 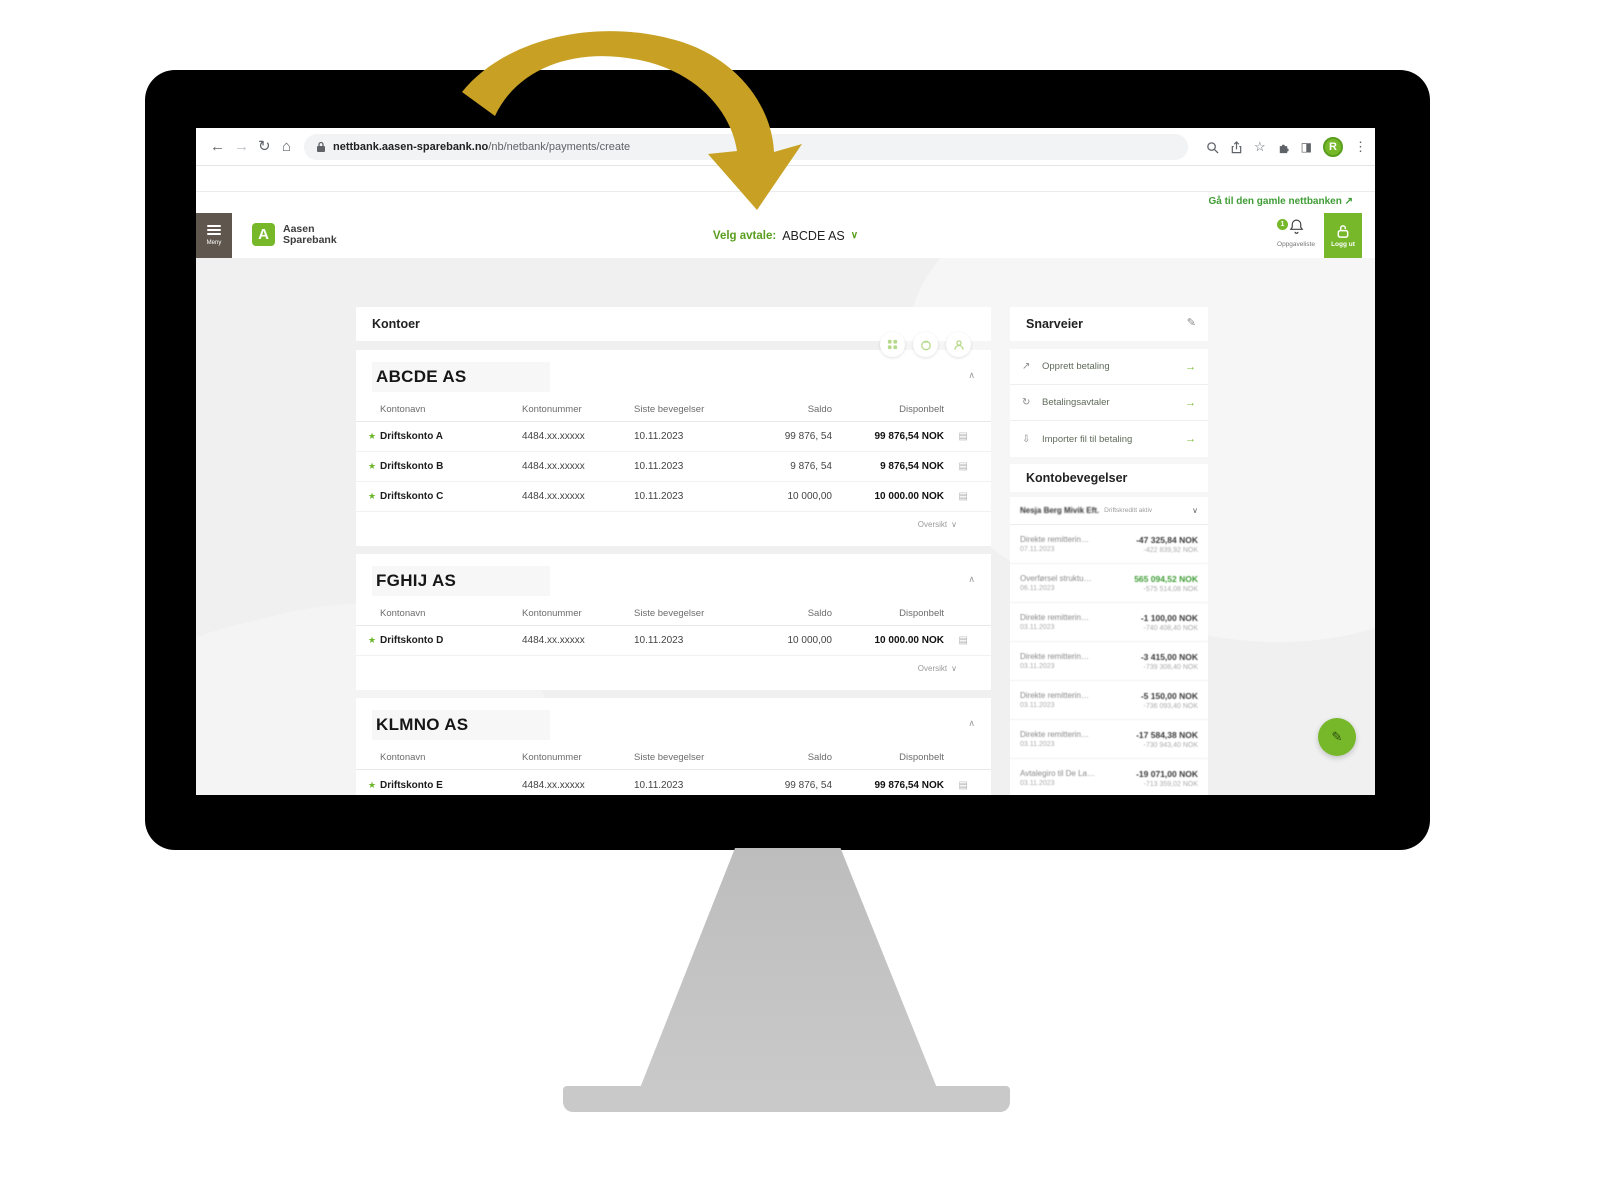 I want to click on account-holder-name: Nesja Berg Mivik Eft., so click(x=1060, y=510).